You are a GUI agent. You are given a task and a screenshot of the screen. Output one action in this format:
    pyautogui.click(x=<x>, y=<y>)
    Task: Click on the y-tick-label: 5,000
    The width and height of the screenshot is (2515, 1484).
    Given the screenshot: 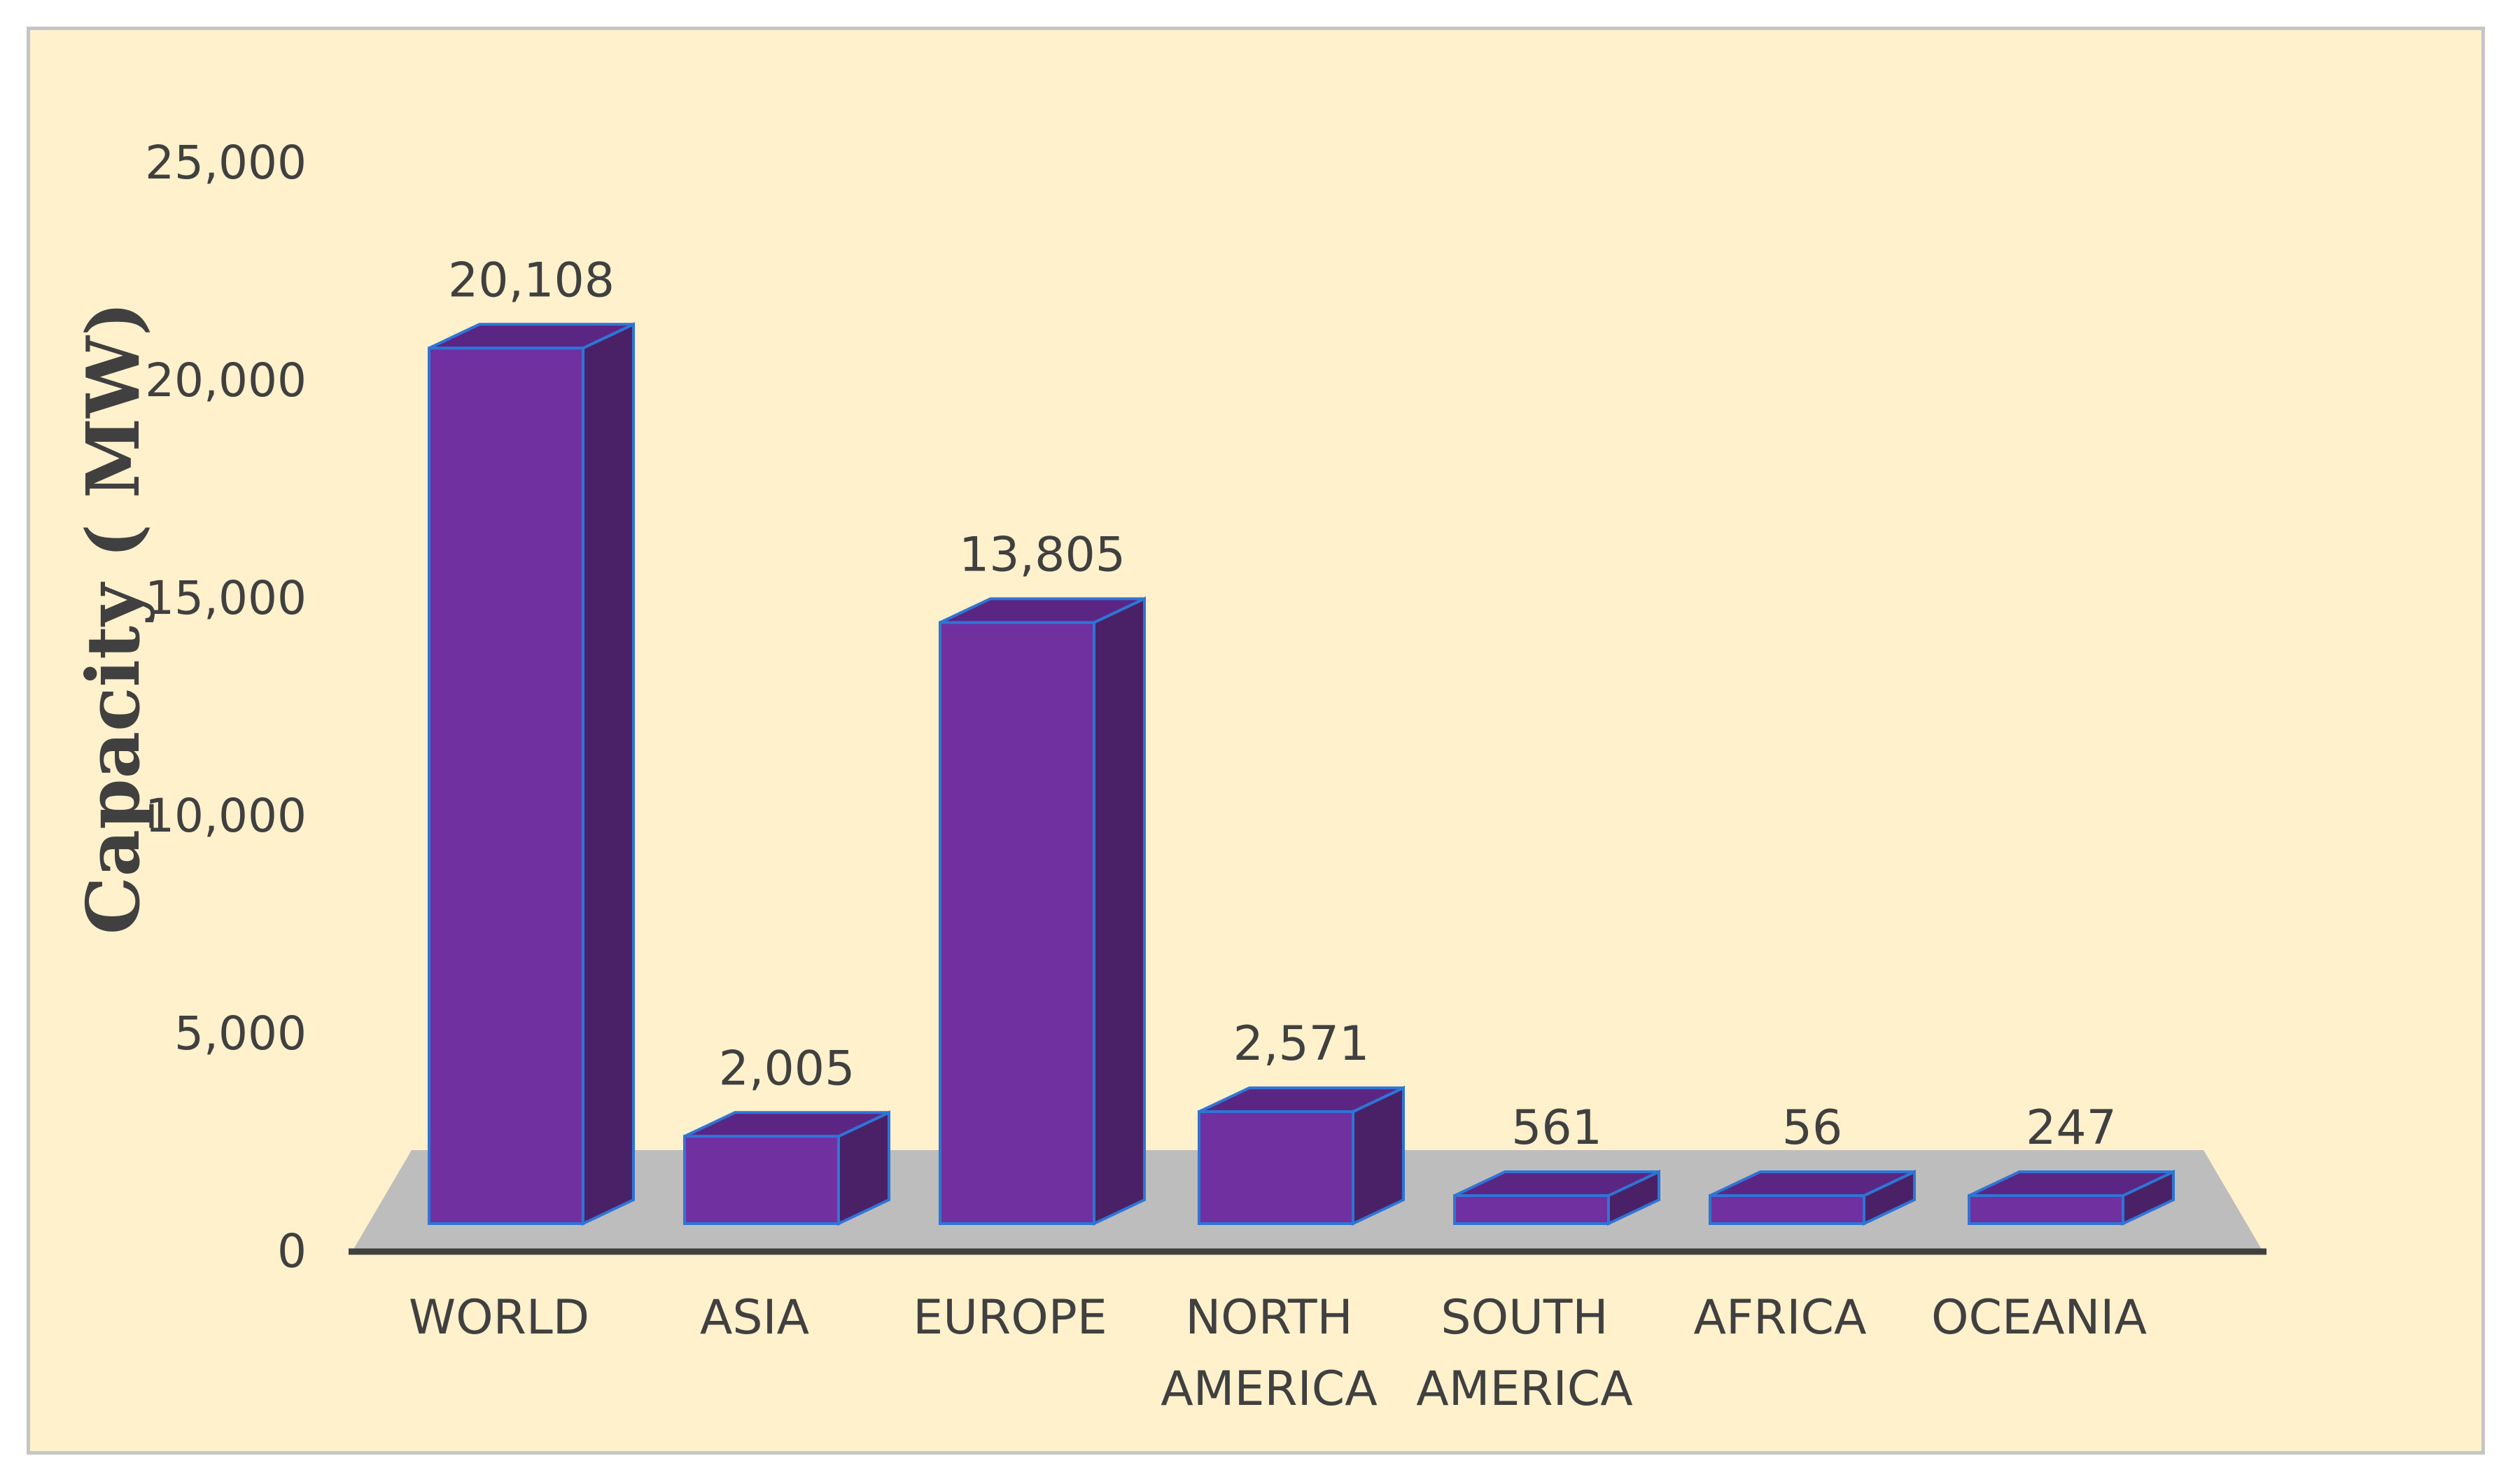 What is the action you would take?
    pyautogui.click(x=240, y=1033)
    